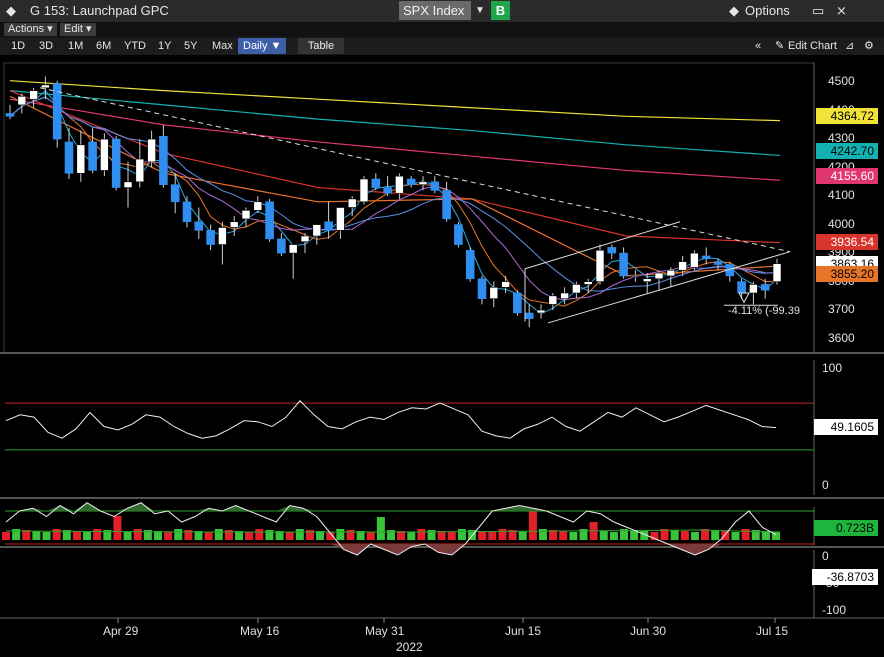 The height and width of the screenshot is (657, 884). Describe the element at coordinates (841, 195) in the screenshot. I see `price-tick: 4100` at that location.